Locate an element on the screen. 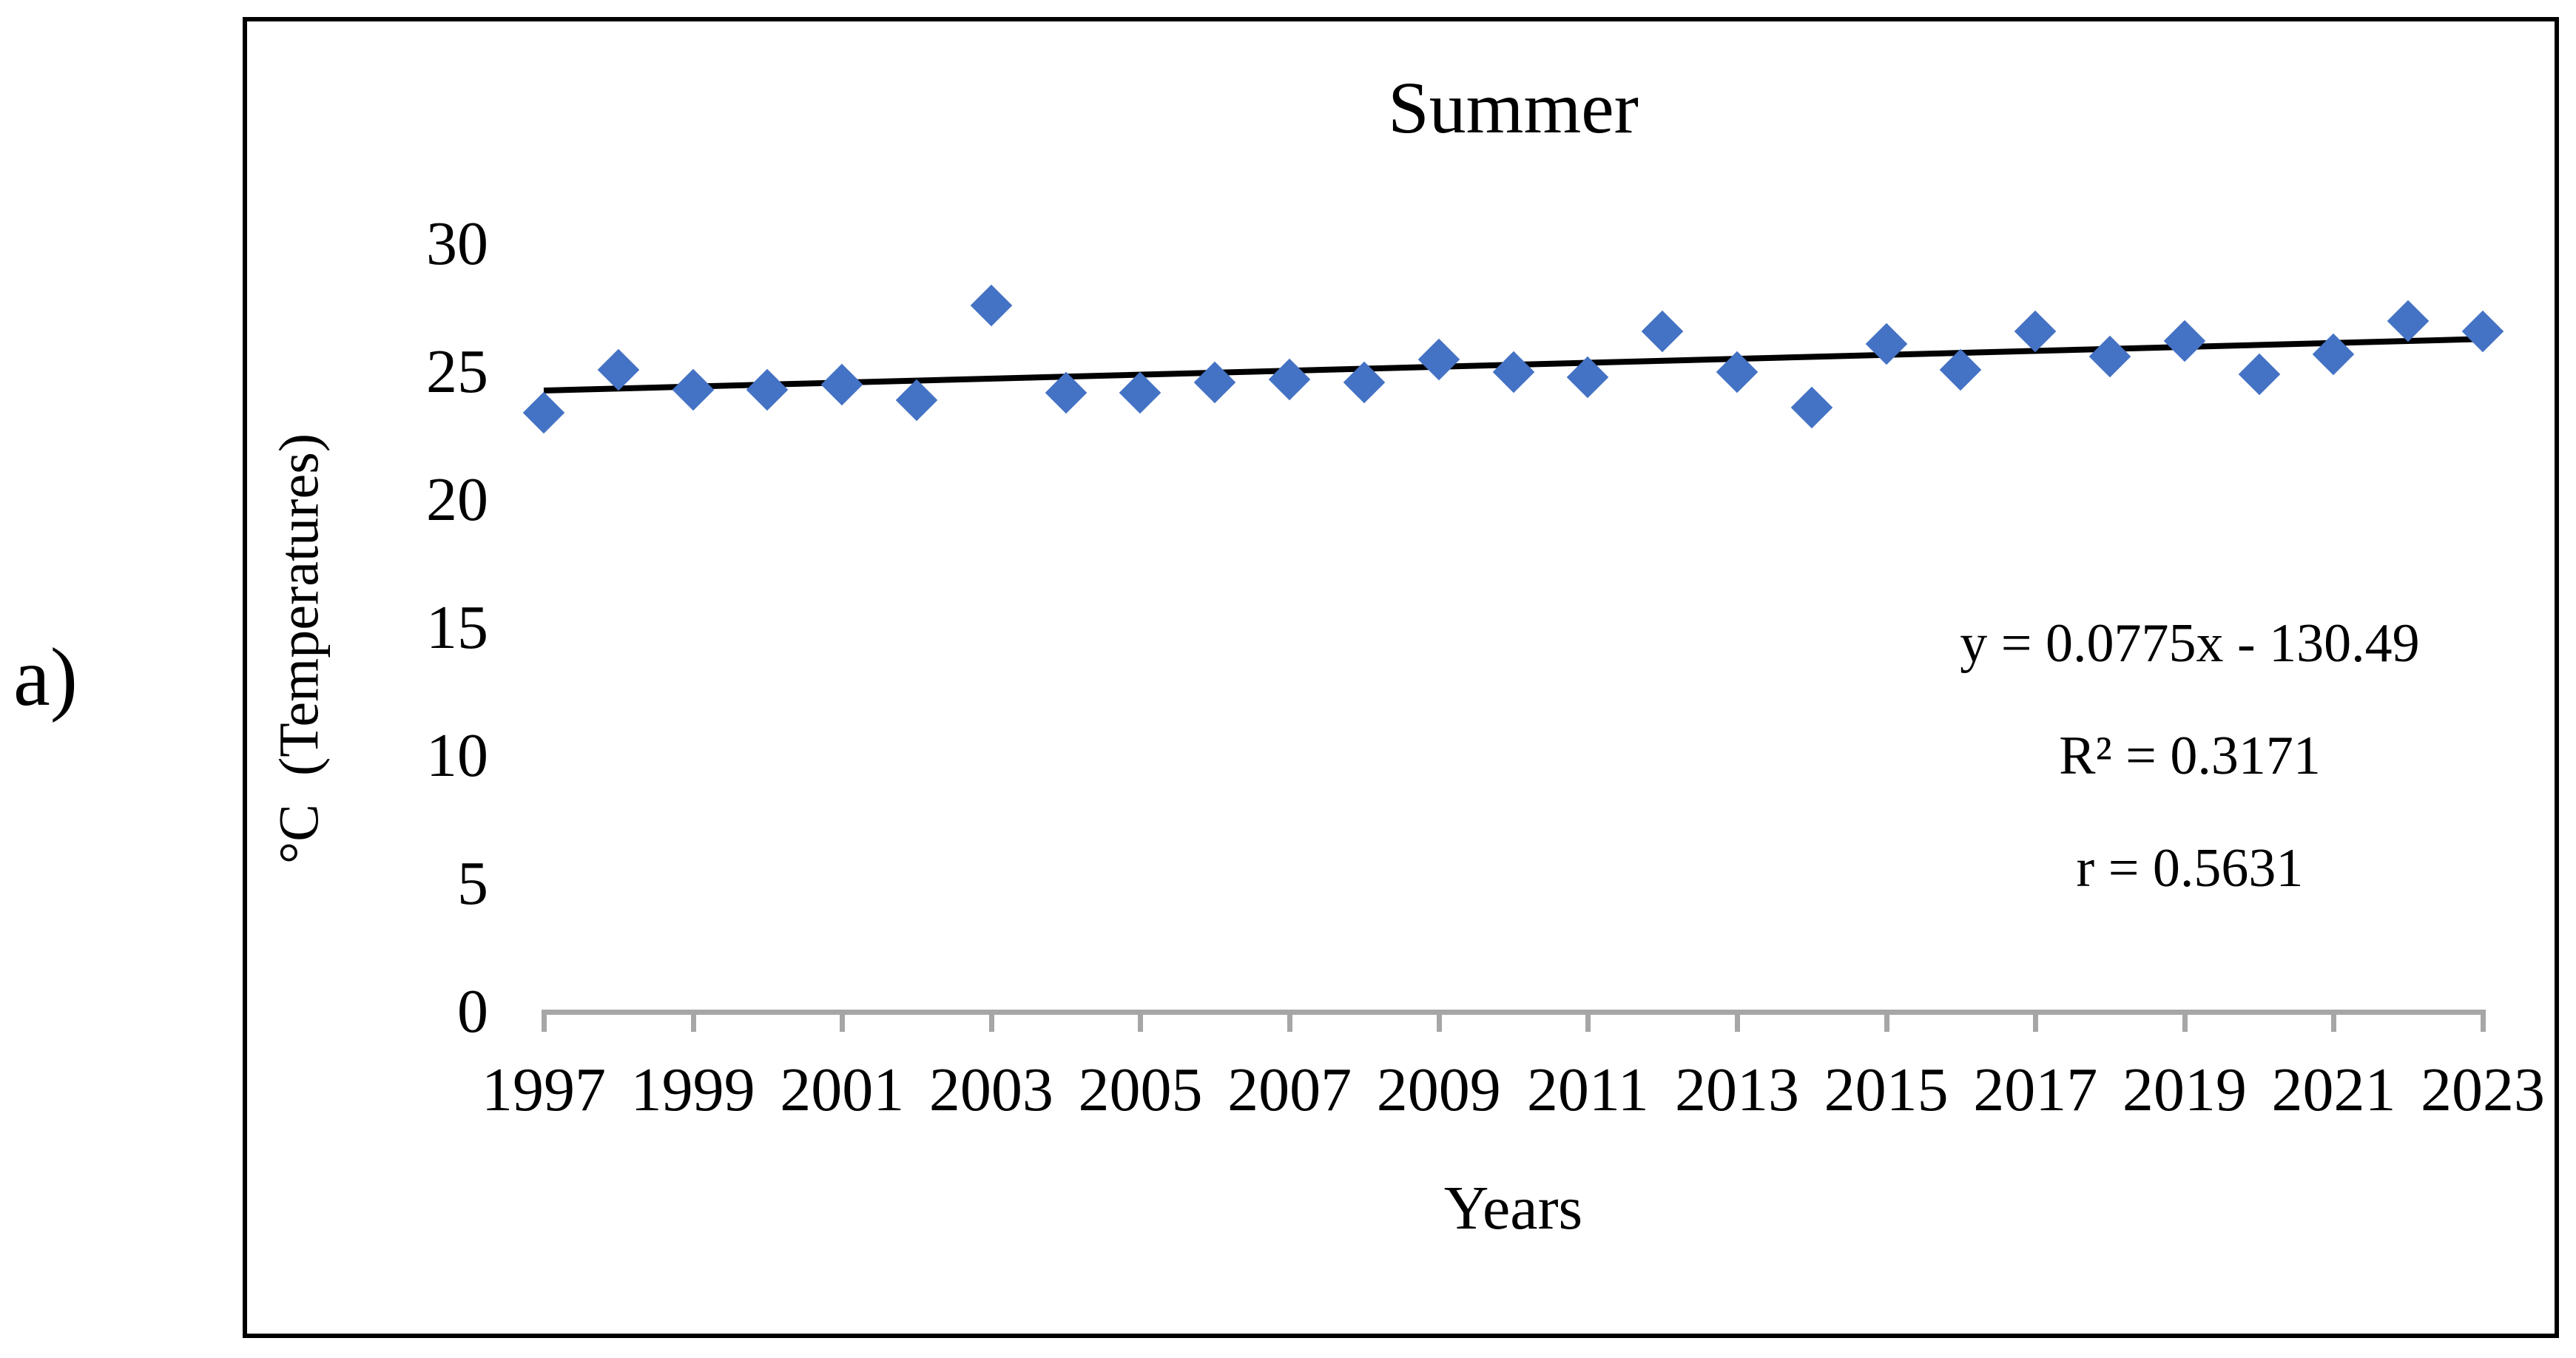  y-tick-label: 5 is located at coordinates (472, 884).